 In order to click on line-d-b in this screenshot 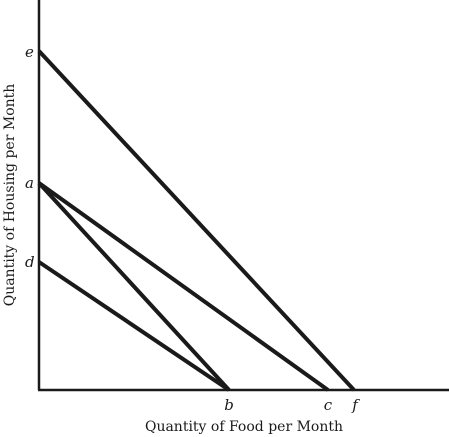, I will do `click(134, 326)`.